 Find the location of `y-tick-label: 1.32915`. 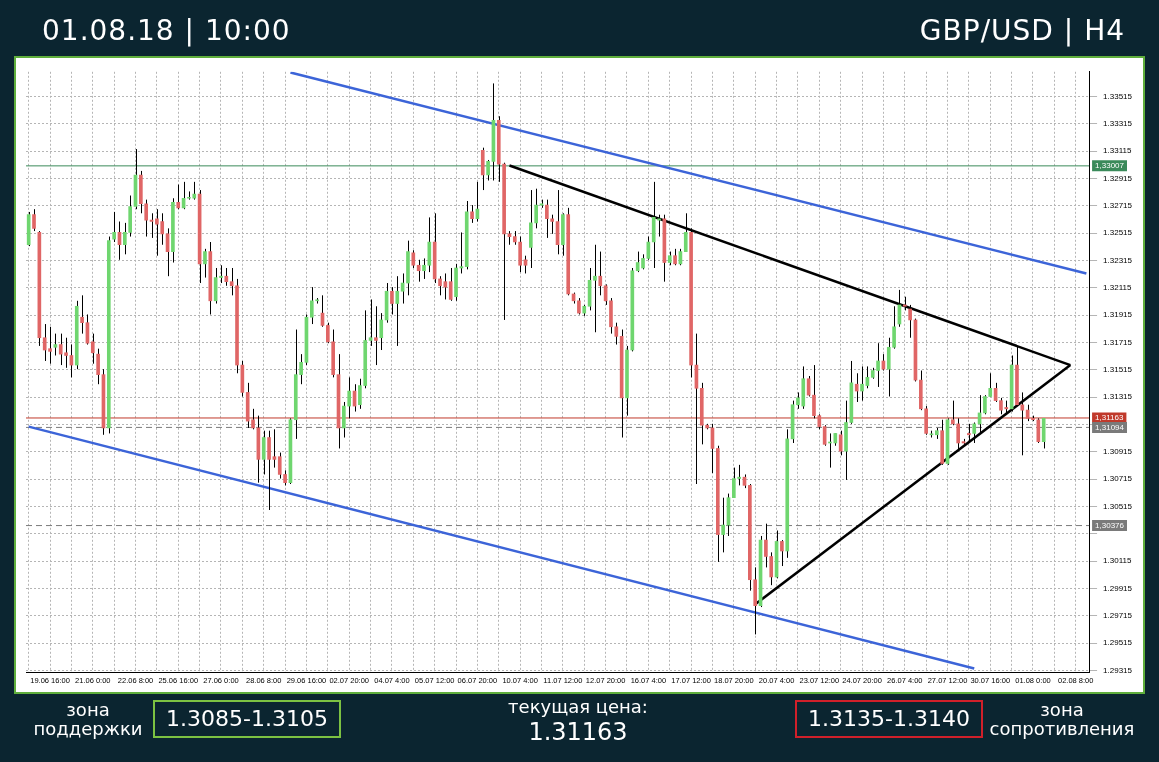

y-tick-label: 1.32915 is located at coordinates (1118, 178).